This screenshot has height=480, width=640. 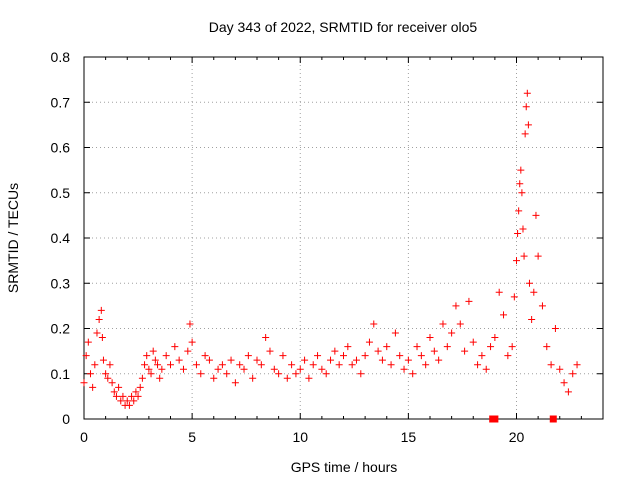 I want to click on y-tick-label: 0.6, so click(x=61, y=148).